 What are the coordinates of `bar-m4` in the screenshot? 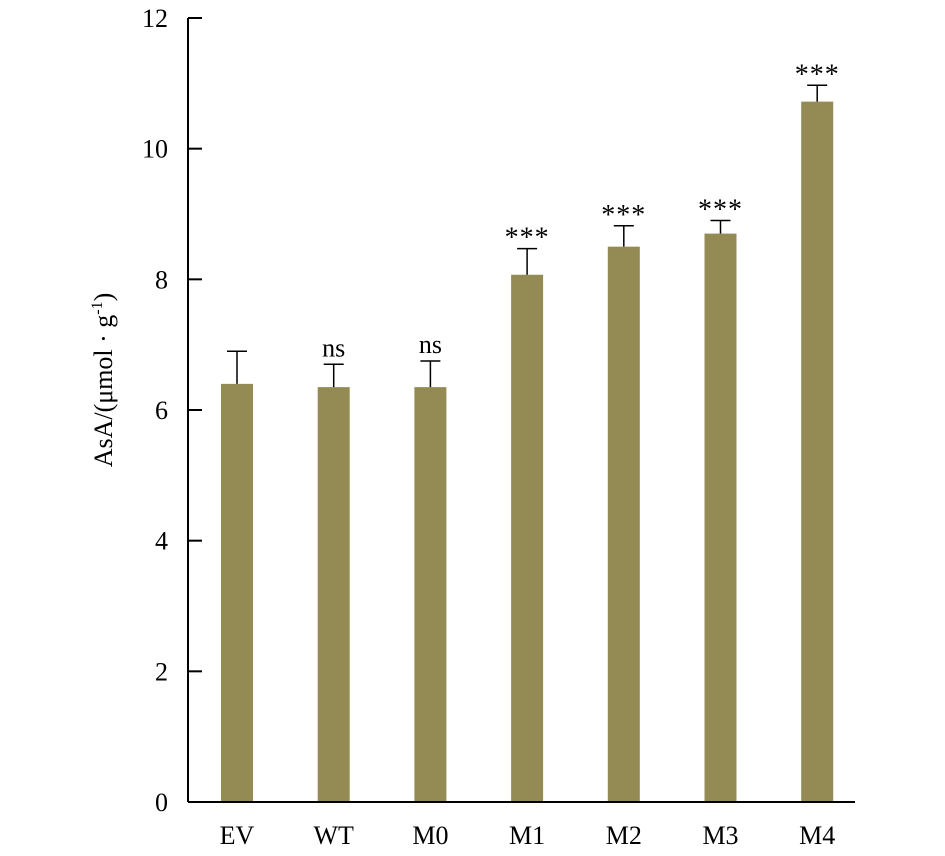 It's located at (817, 452).